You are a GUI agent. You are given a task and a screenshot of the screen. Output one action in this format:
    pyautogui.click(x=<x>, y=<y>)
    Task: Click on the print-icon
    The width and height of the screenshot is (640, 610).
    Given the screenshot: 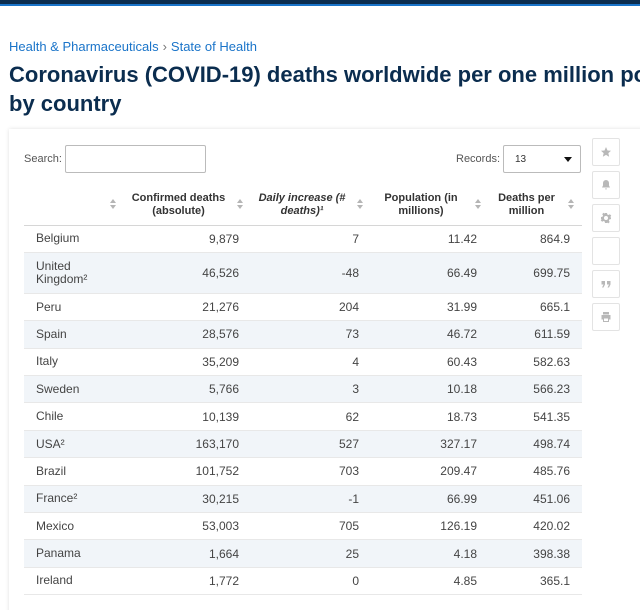 What is the action you would take?
    pyautogui.click(x=606, y=317)
    